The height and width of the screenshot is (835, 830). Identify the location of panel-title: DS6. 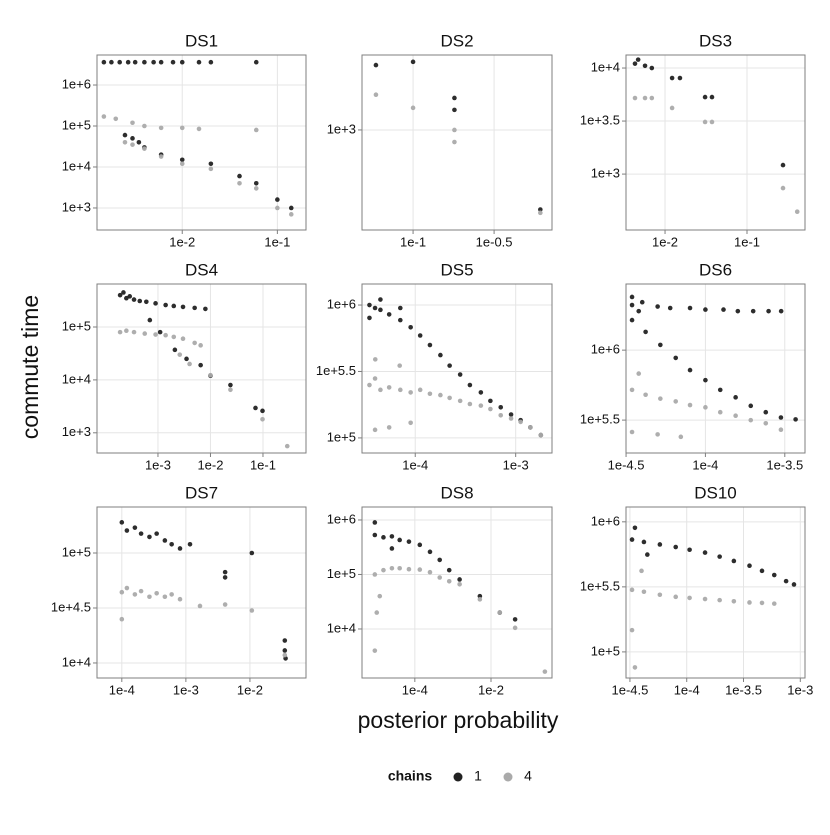
(715, 269).